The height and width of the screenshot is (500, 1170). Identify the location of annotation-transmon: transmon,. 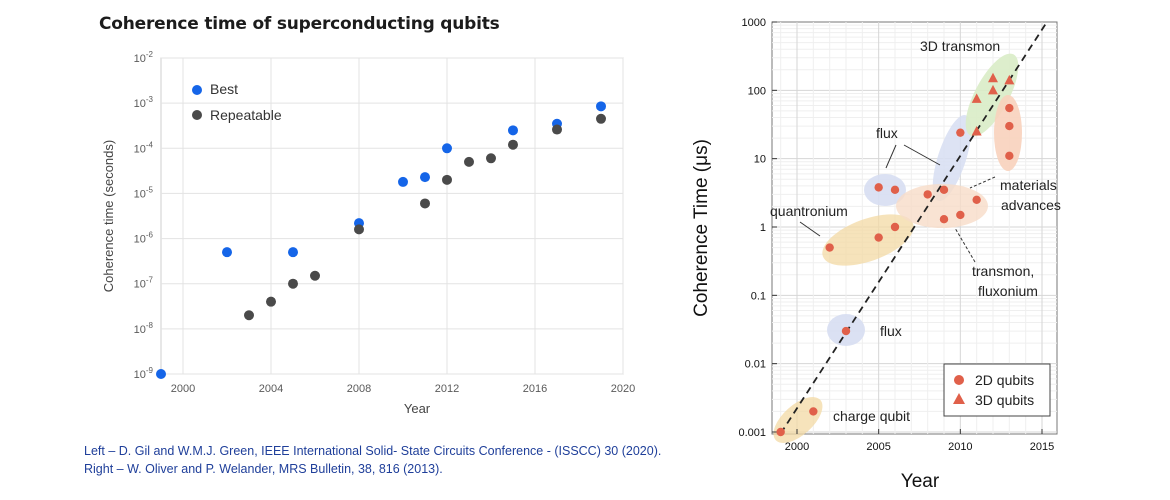
(1003, 271).